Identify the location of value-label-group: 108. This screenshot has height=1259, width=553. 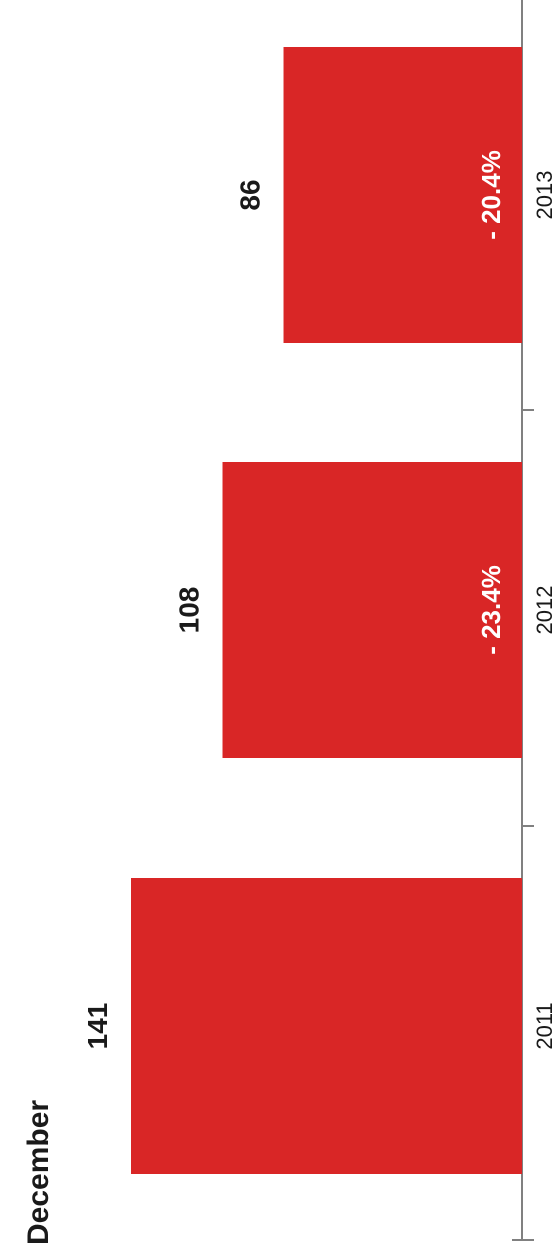
(189, 610).